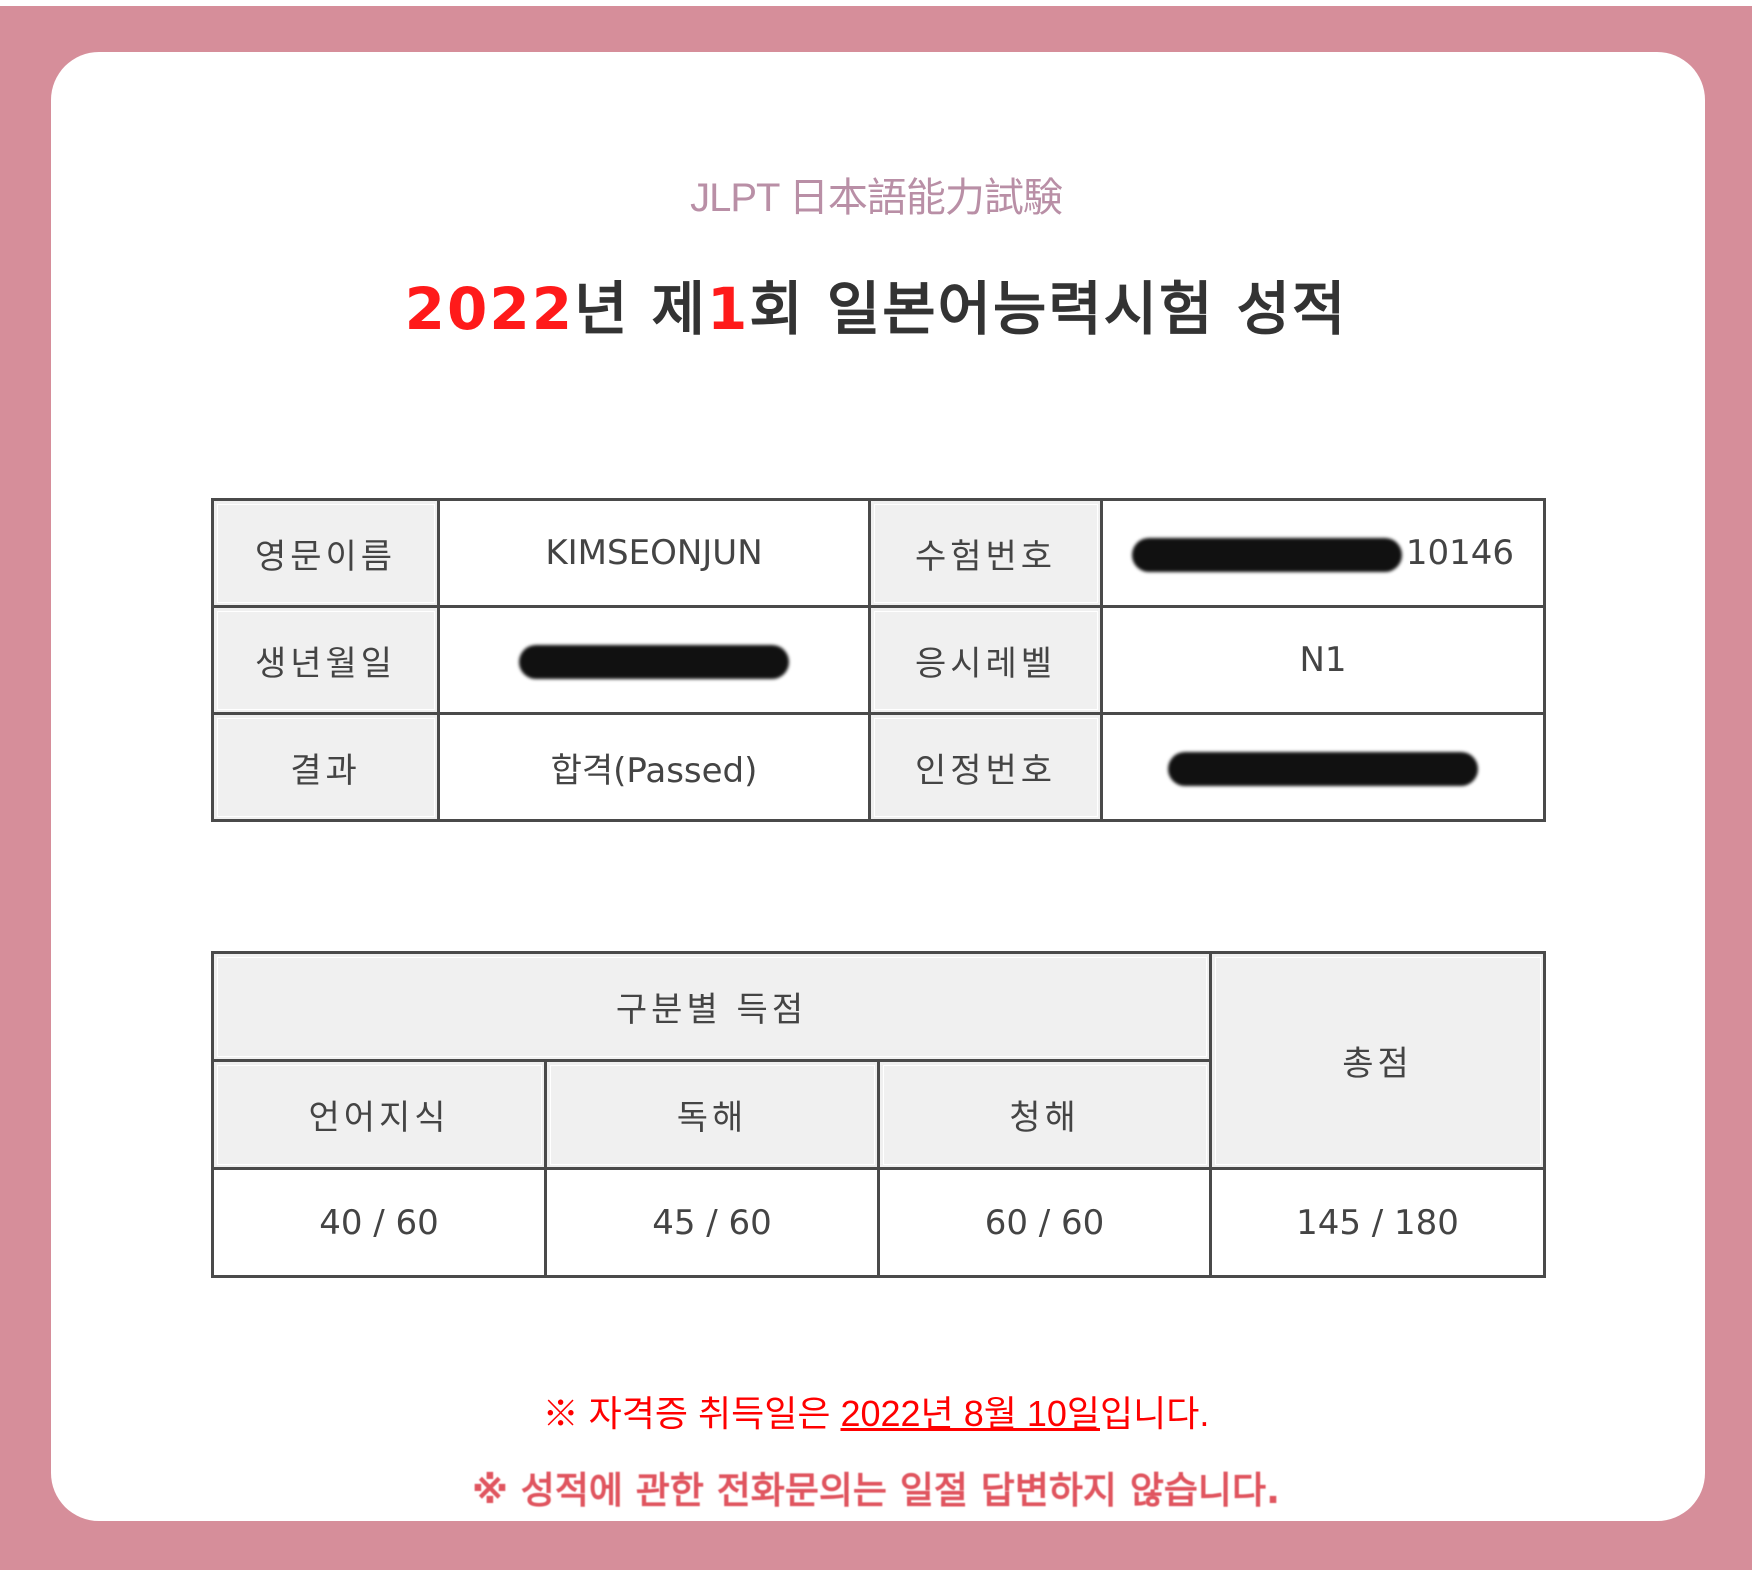 The width and height of the screenshot is (1752, 1570). What do you see at coordinates (1460, 553) in the screenshot?
I see `exam-number-visible: 10146` at bounding box center [1460, 553].